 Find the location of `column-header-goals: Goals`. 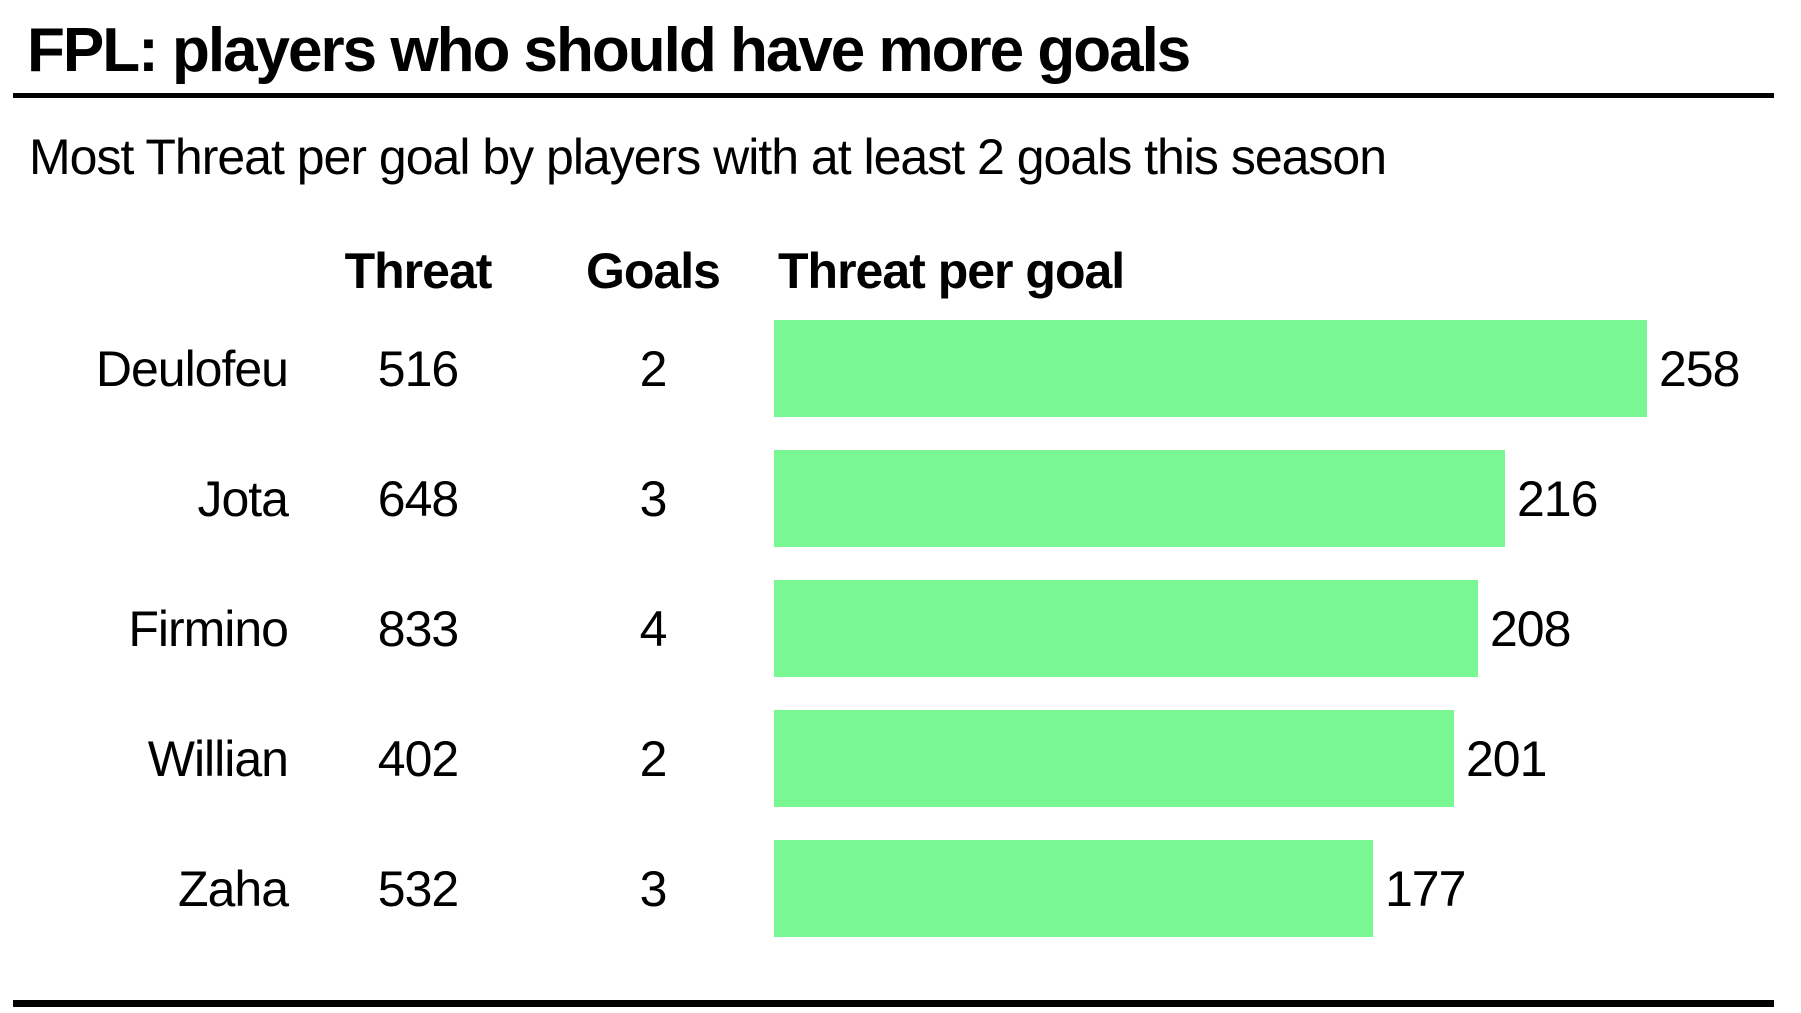

column-header-goals: Goals is located at coordinates (653, 271).